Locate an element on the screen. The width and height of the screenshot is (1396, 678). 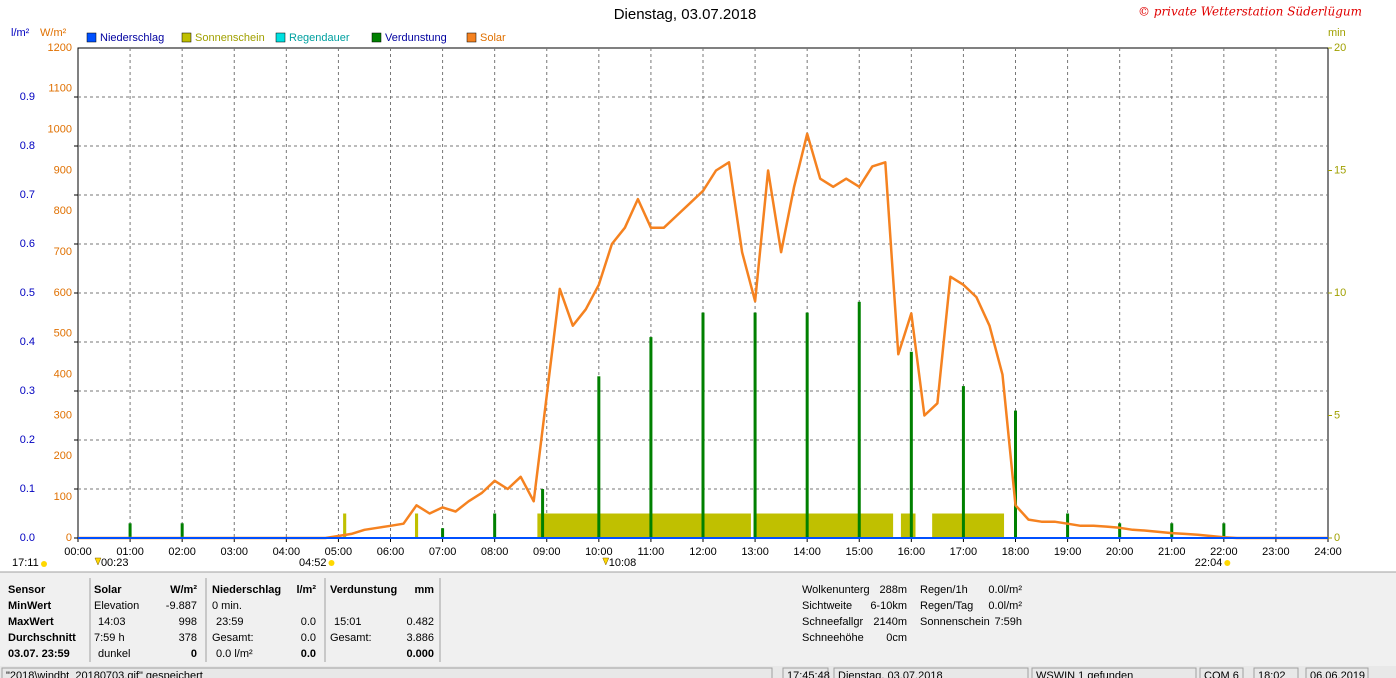
table-header: Niederschlag is located at coordinates (246, 590).